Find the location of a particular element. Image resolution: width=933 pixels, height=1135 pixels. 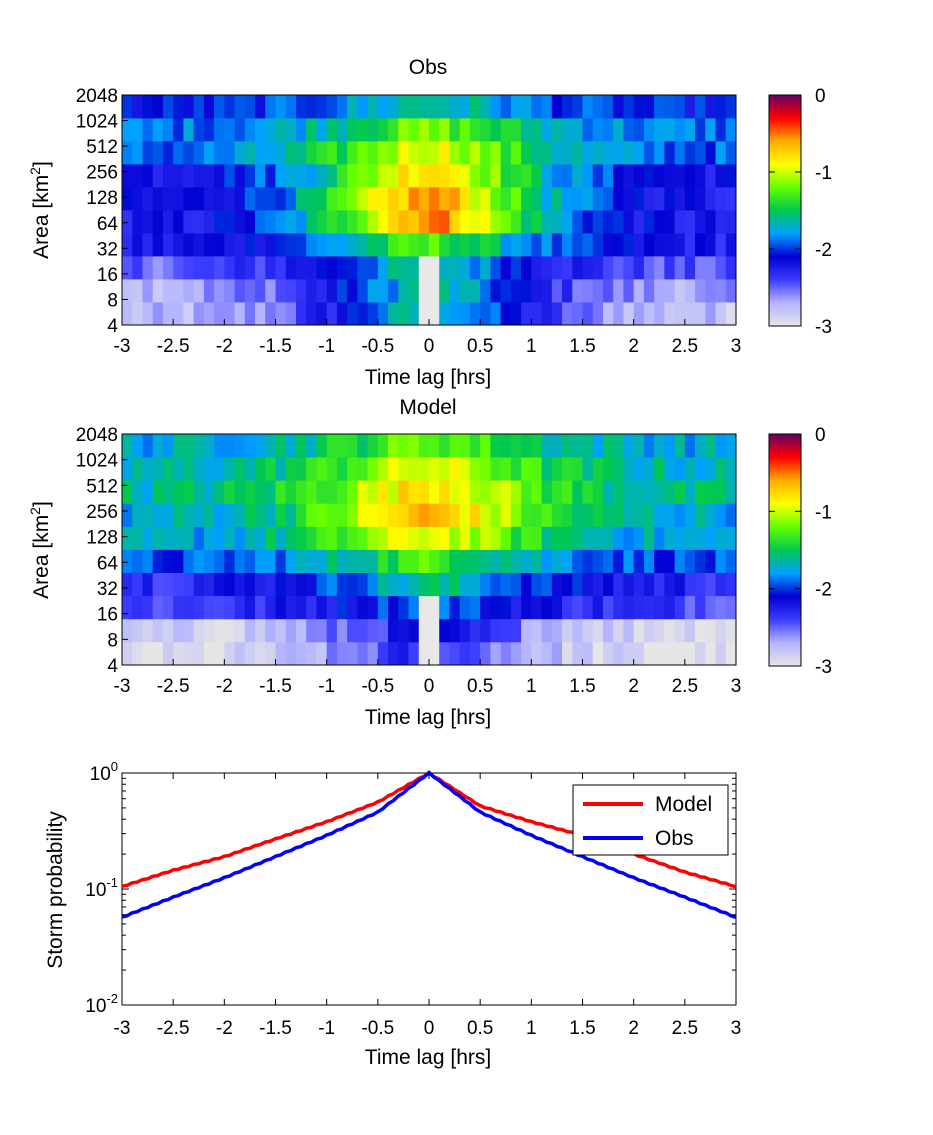

x-tick-label: -0.5 is located at coordinates (377, 346).